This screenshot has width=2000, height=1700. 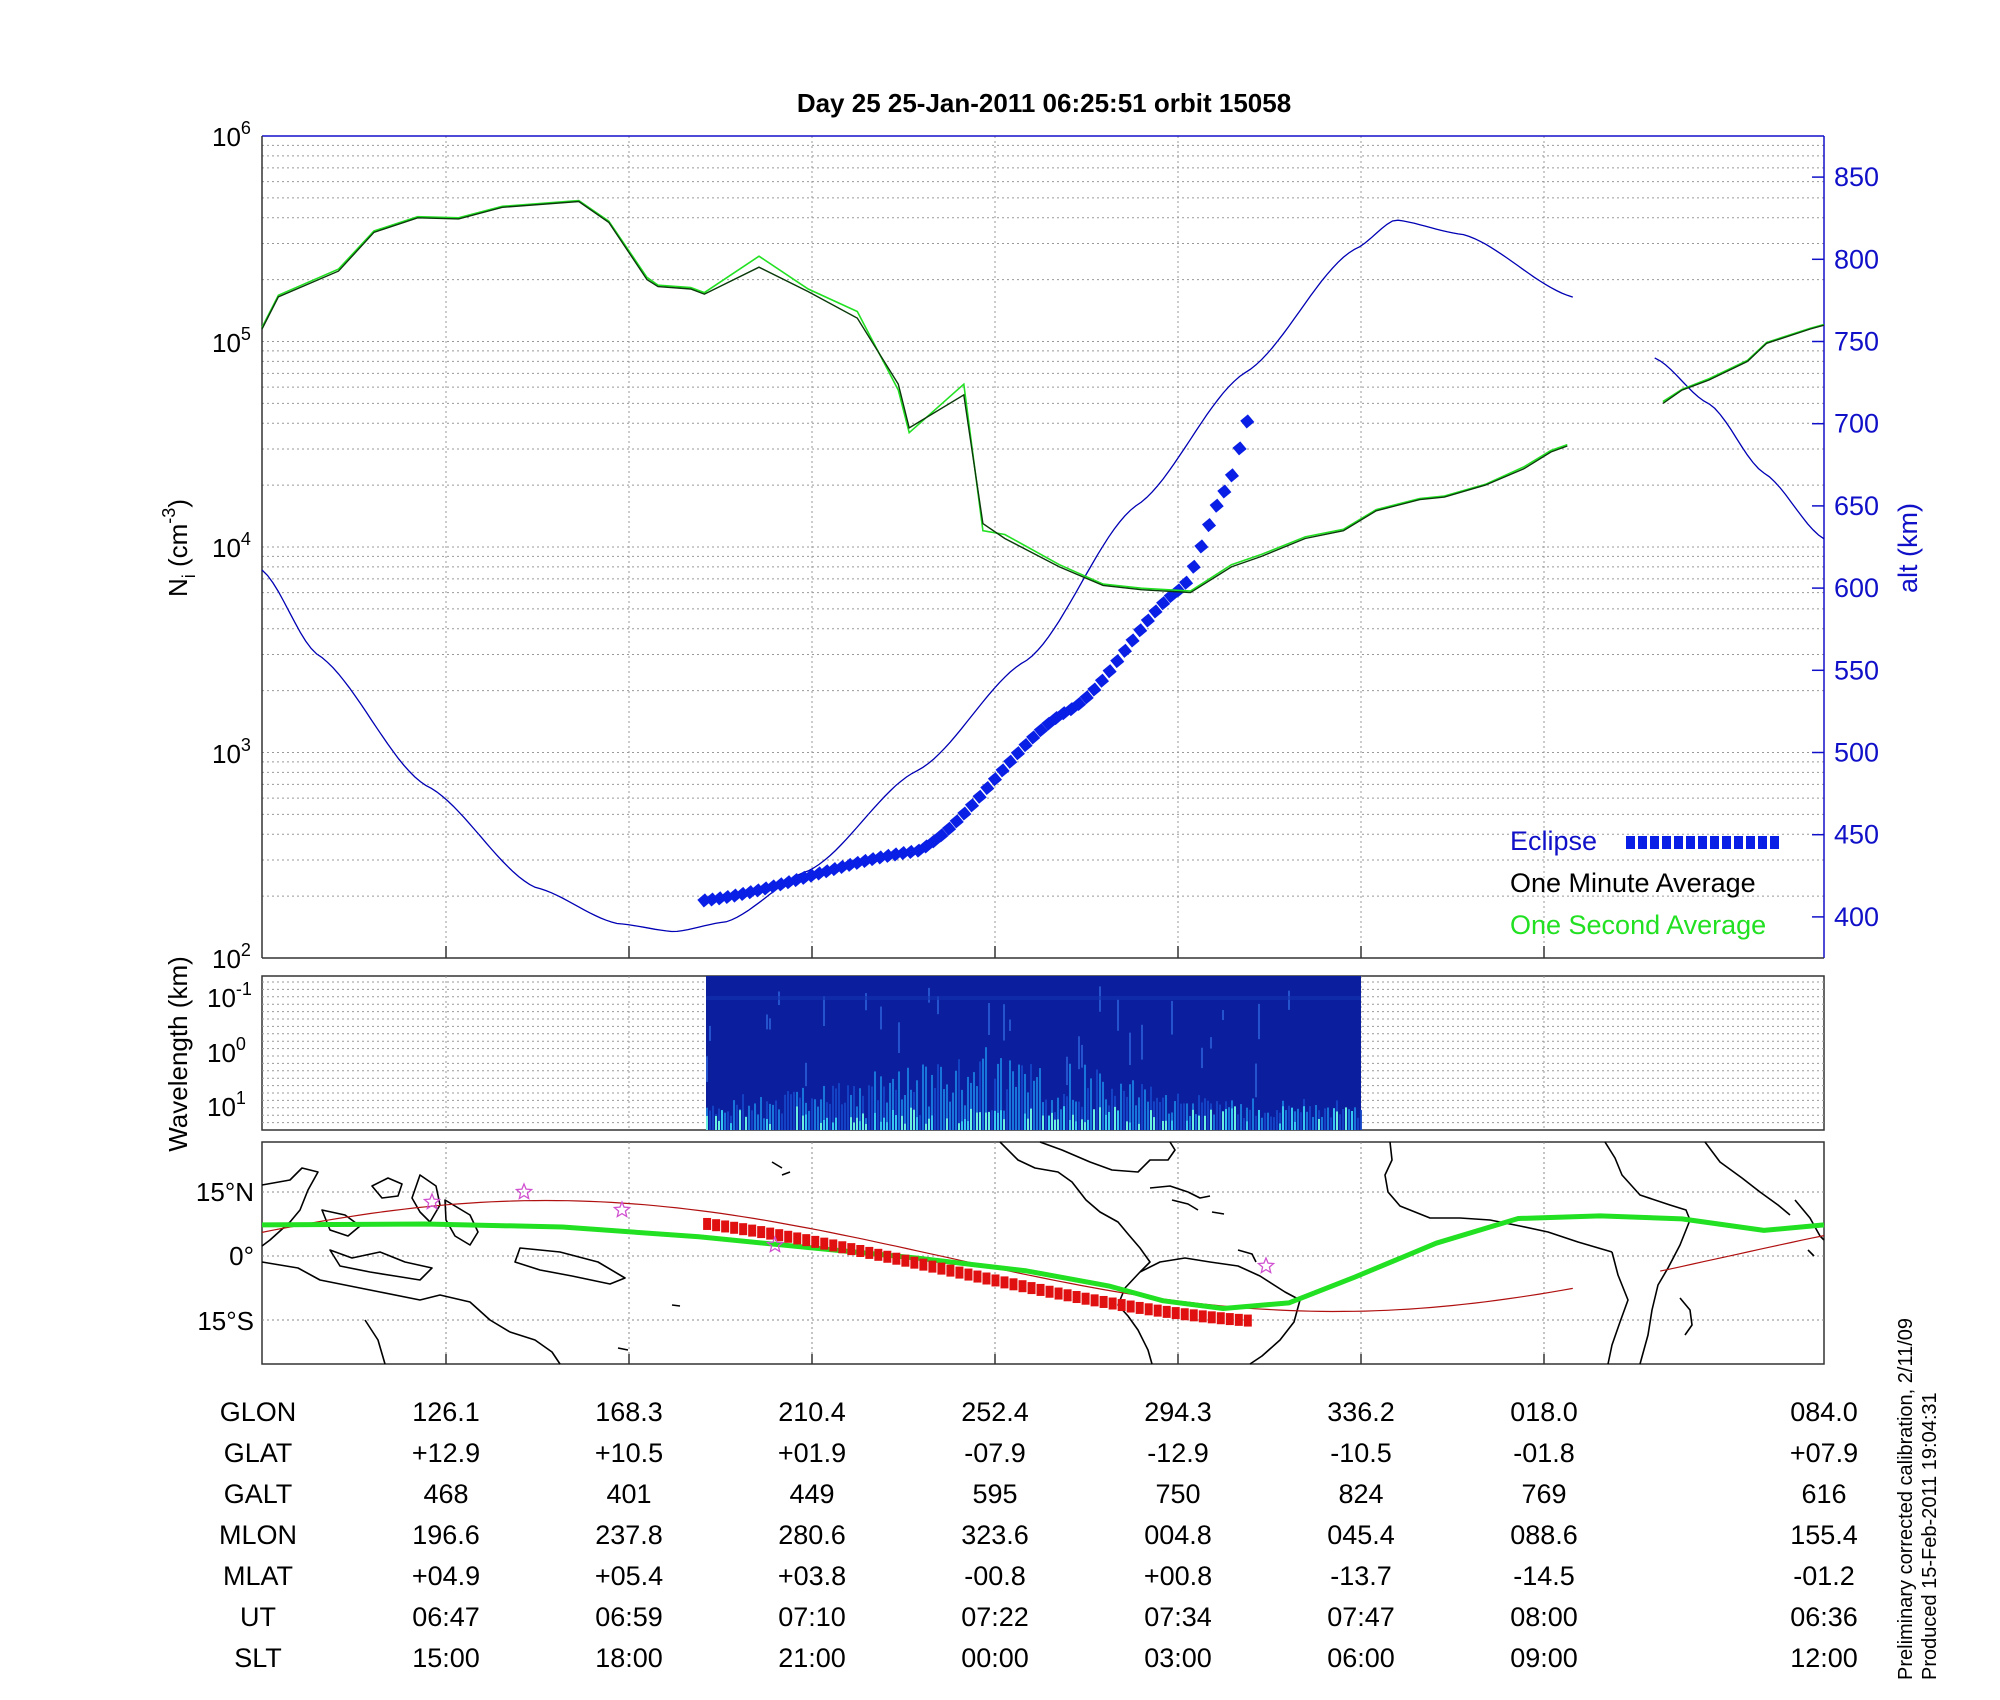 I want to click on map-panel: 15°N 0° 15°S, so click(x=1010, y=1253).